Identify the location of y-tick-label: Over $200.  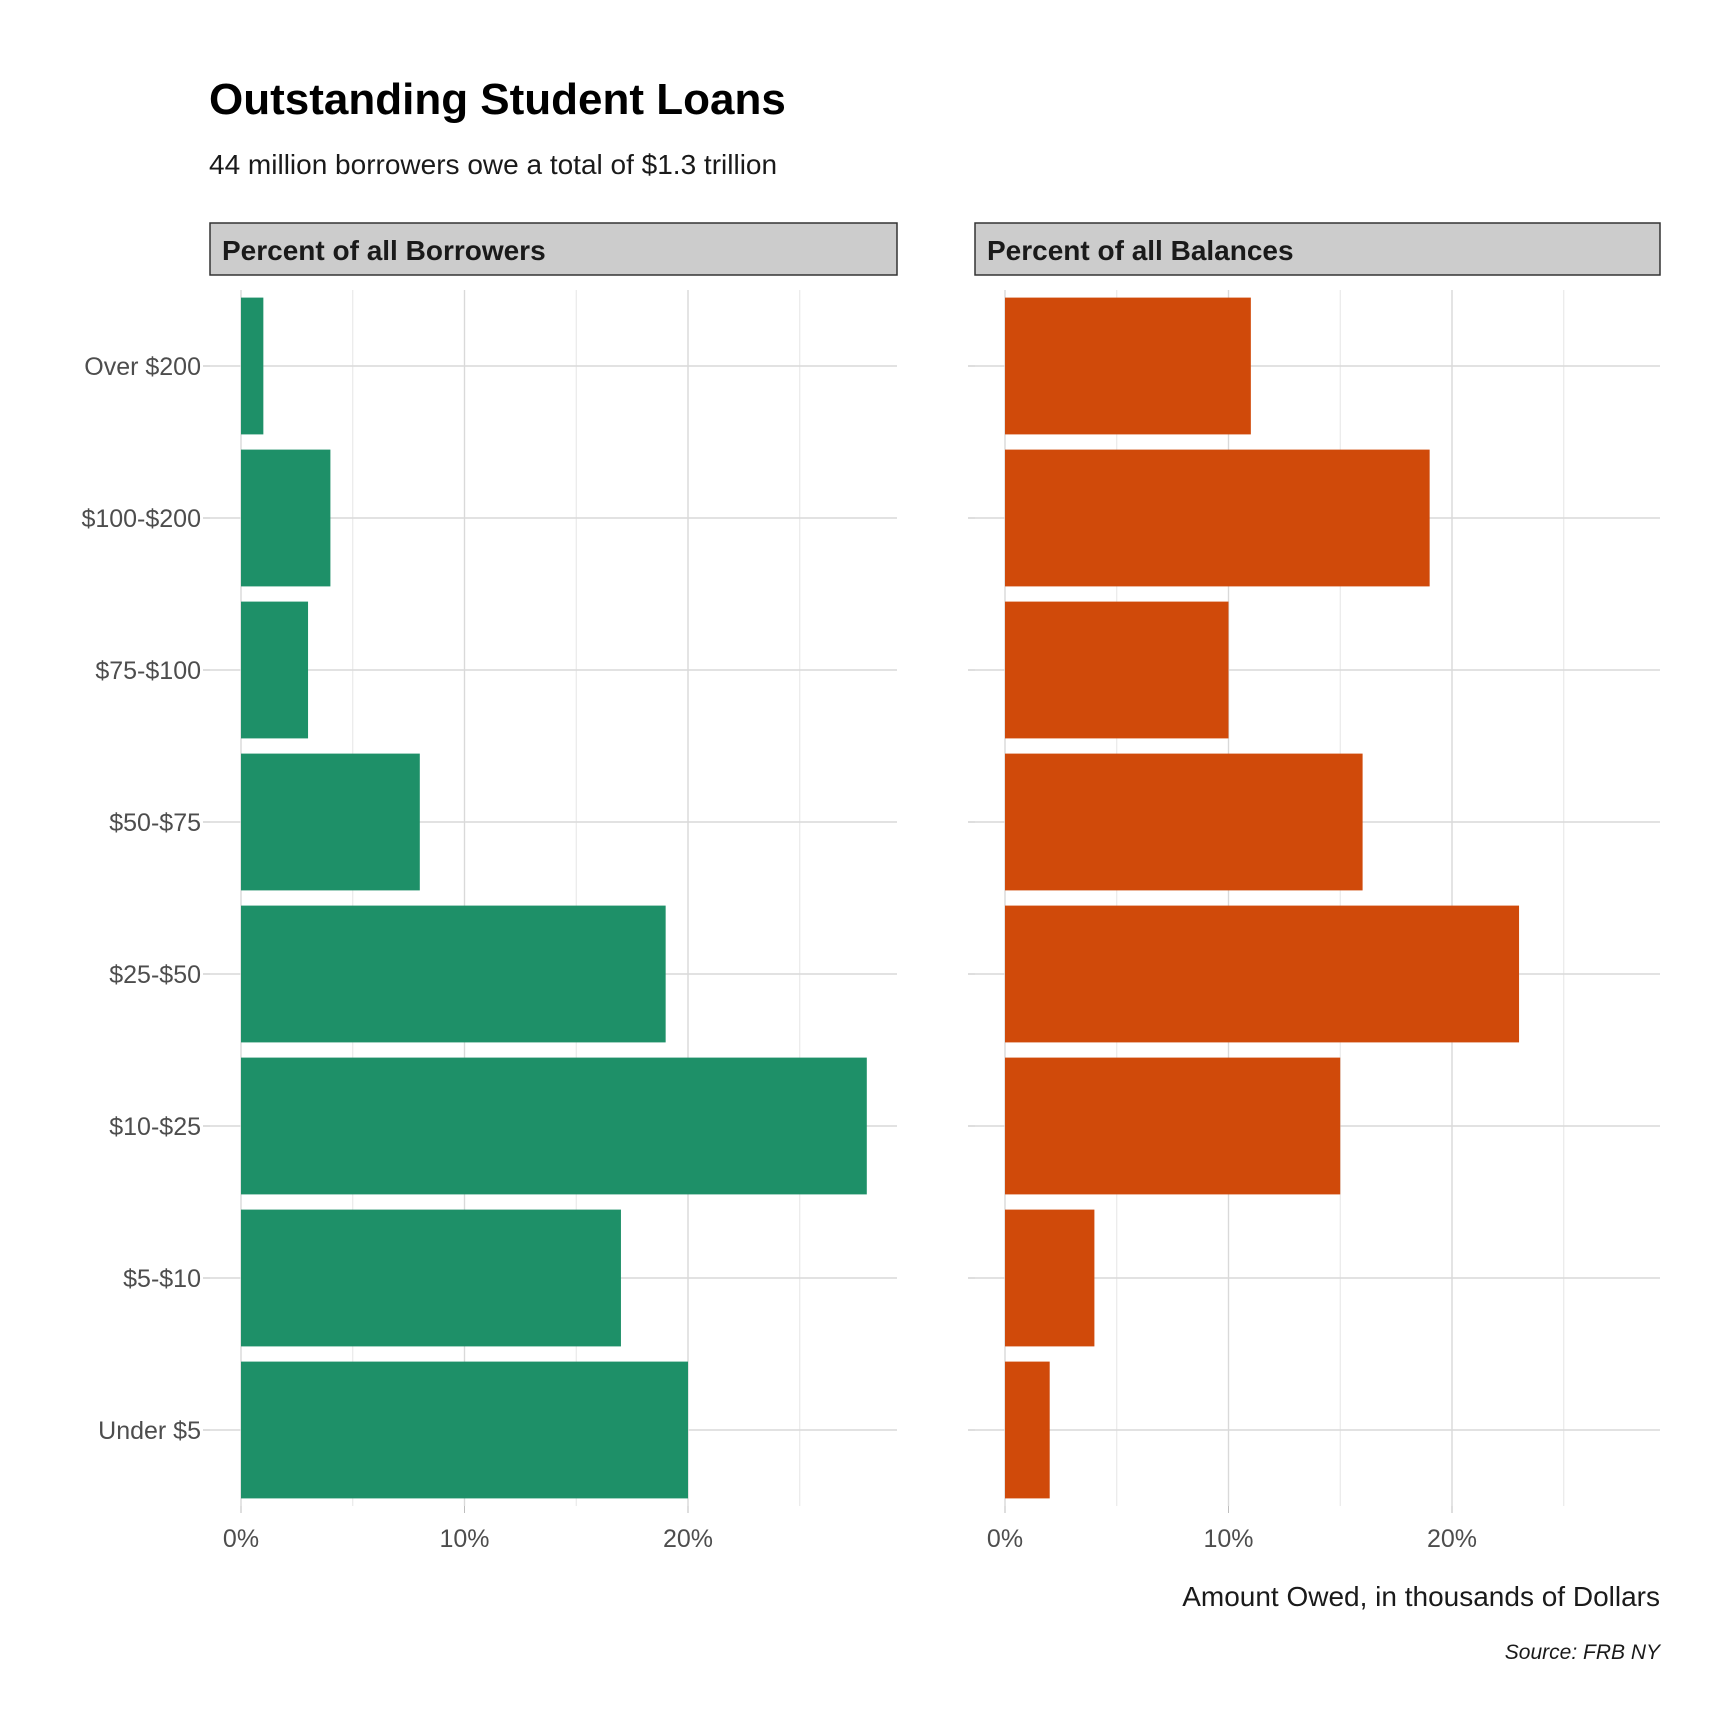
(142, 367).